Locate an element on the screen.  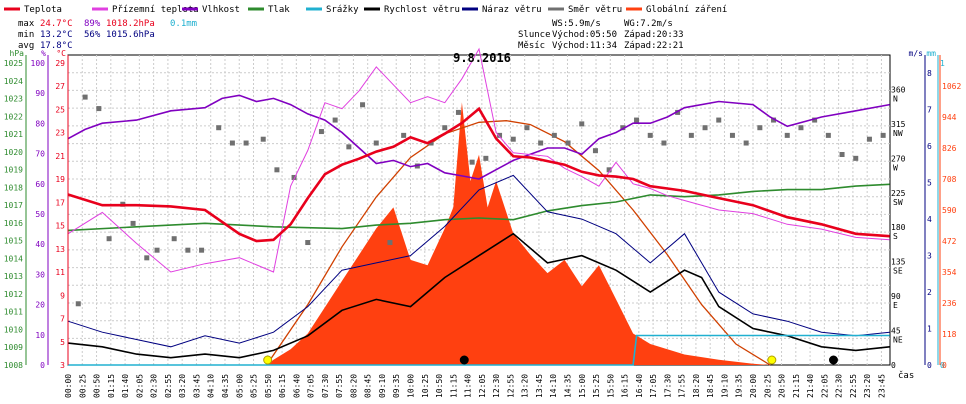
x-tick-label: 05:00 is located at coordinates (239, 386).